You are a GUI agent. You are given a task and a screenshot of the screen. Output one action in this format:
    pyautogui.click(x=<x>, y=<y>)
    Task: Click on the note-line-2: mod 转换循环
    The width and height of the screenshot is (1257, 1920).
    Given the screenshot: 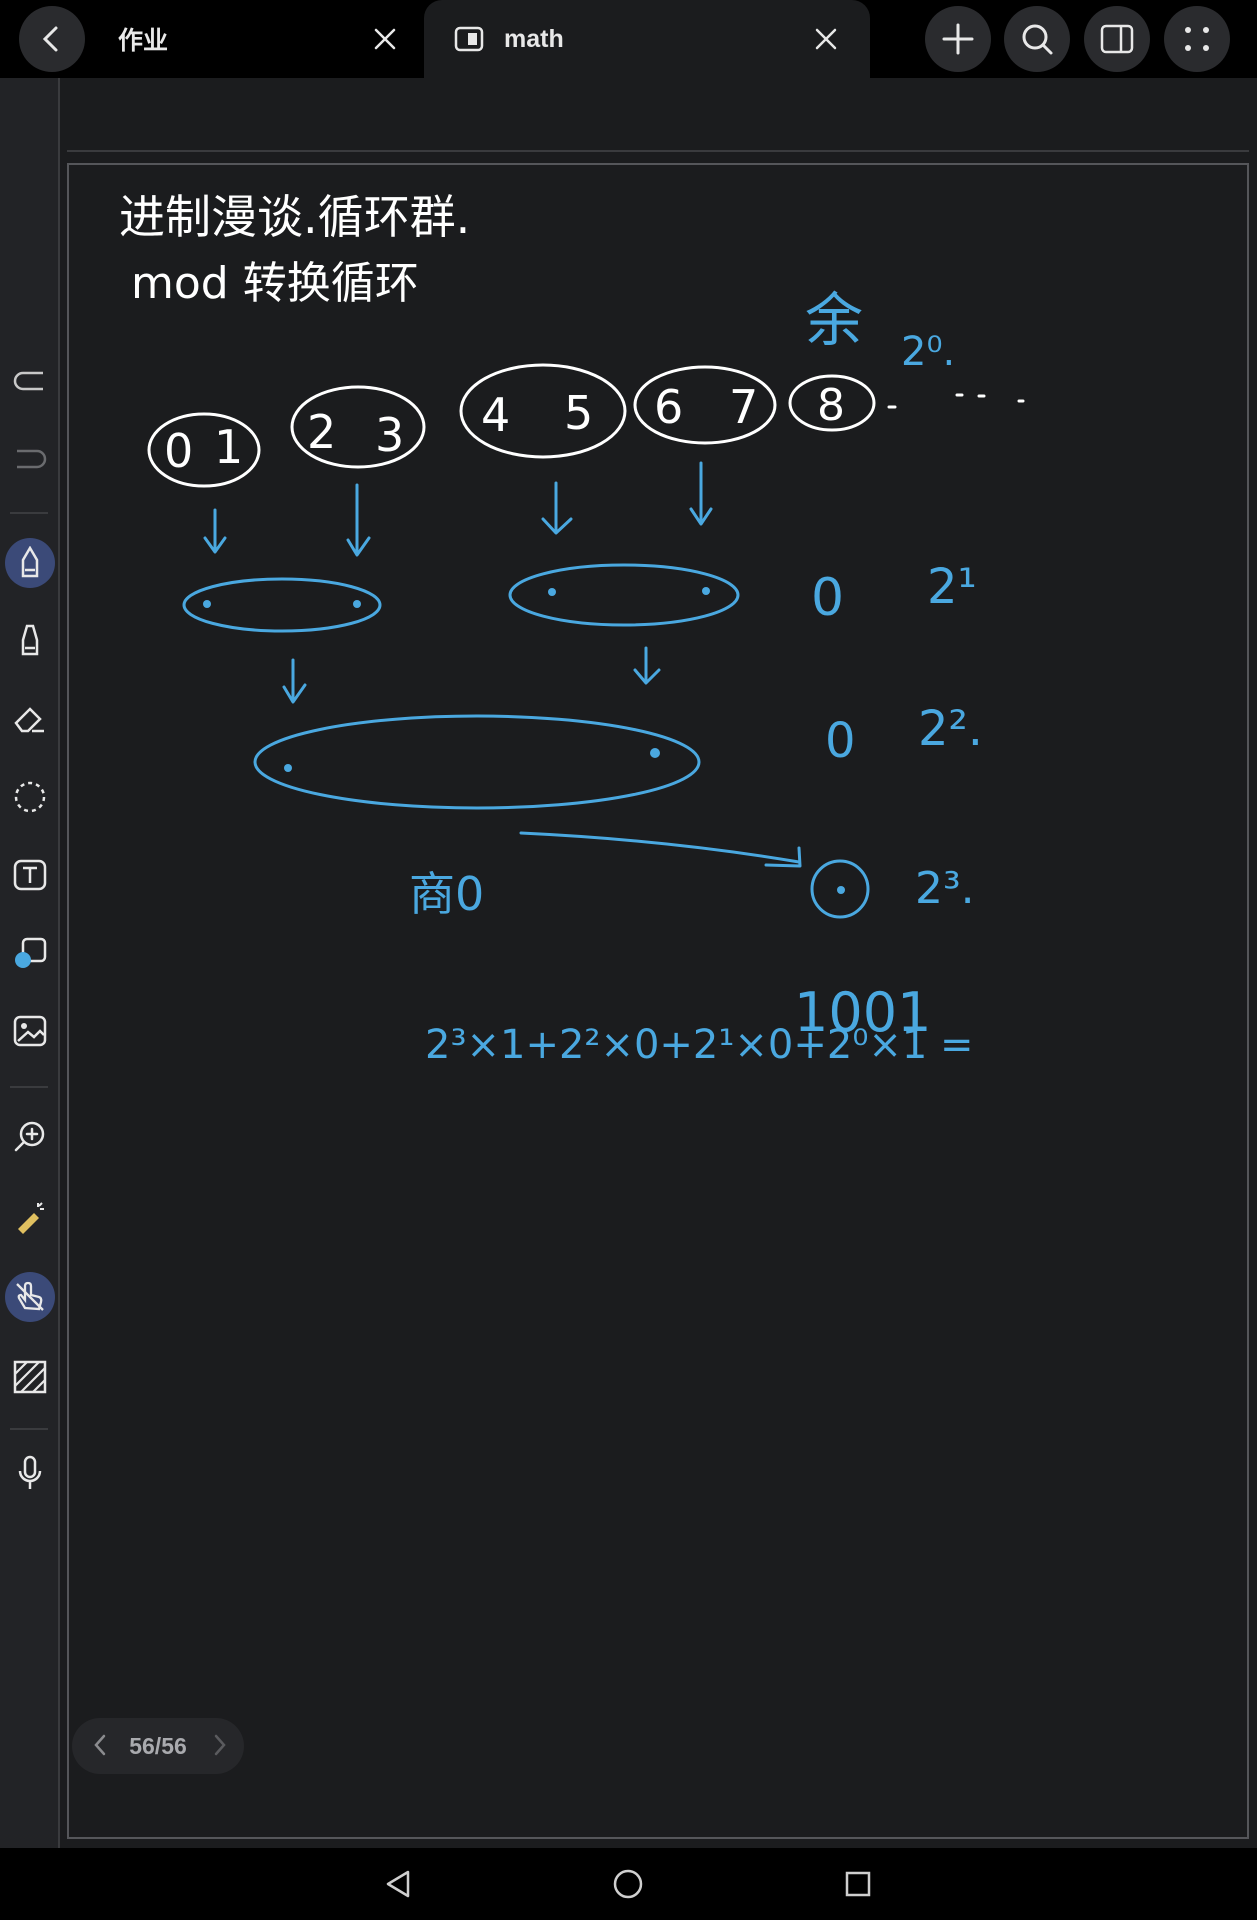 What is the action you would take?
    pyautogui.click(x=275, y=283)
    